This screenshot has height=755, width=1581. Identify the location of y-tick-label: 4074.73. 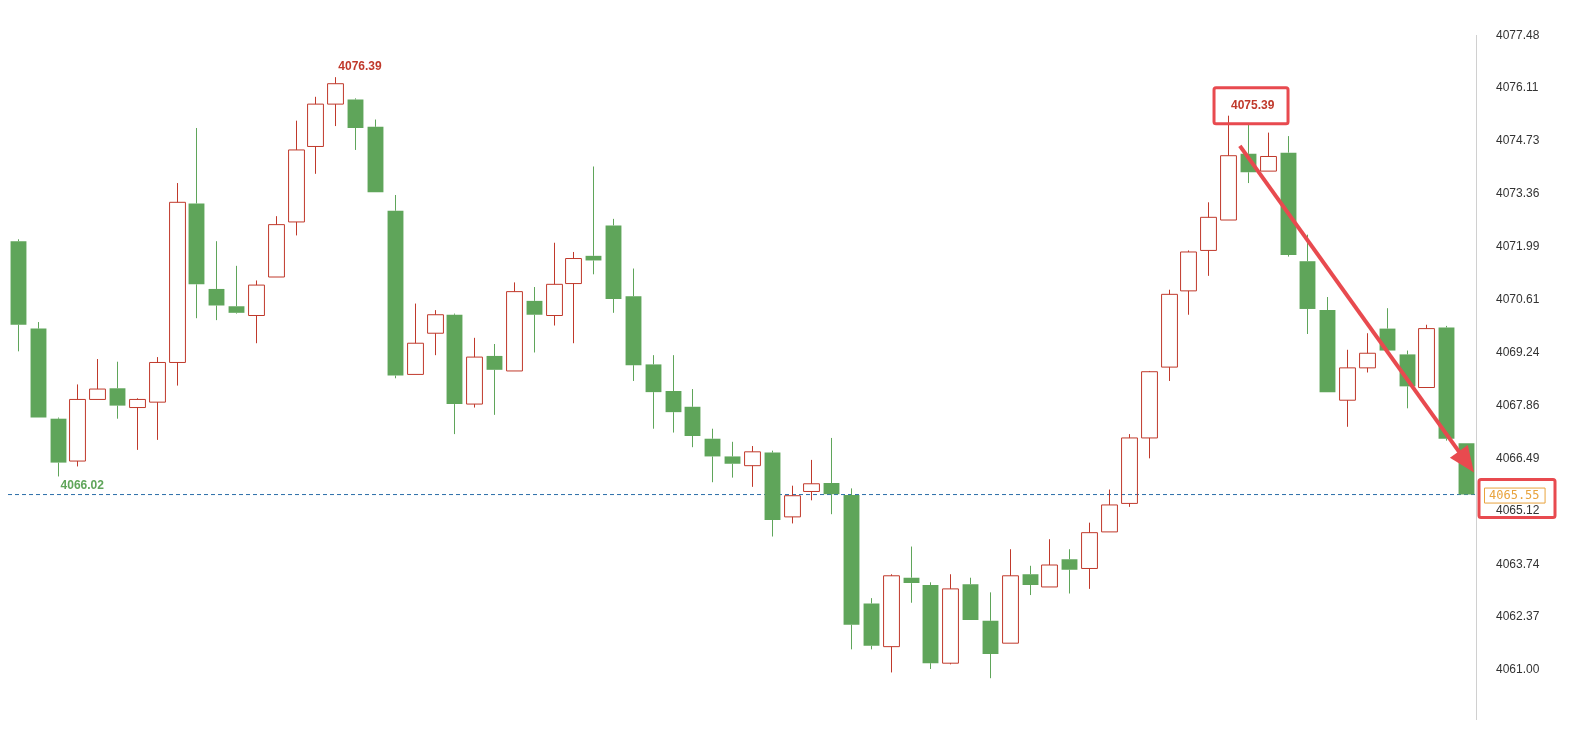
(1518, 140).